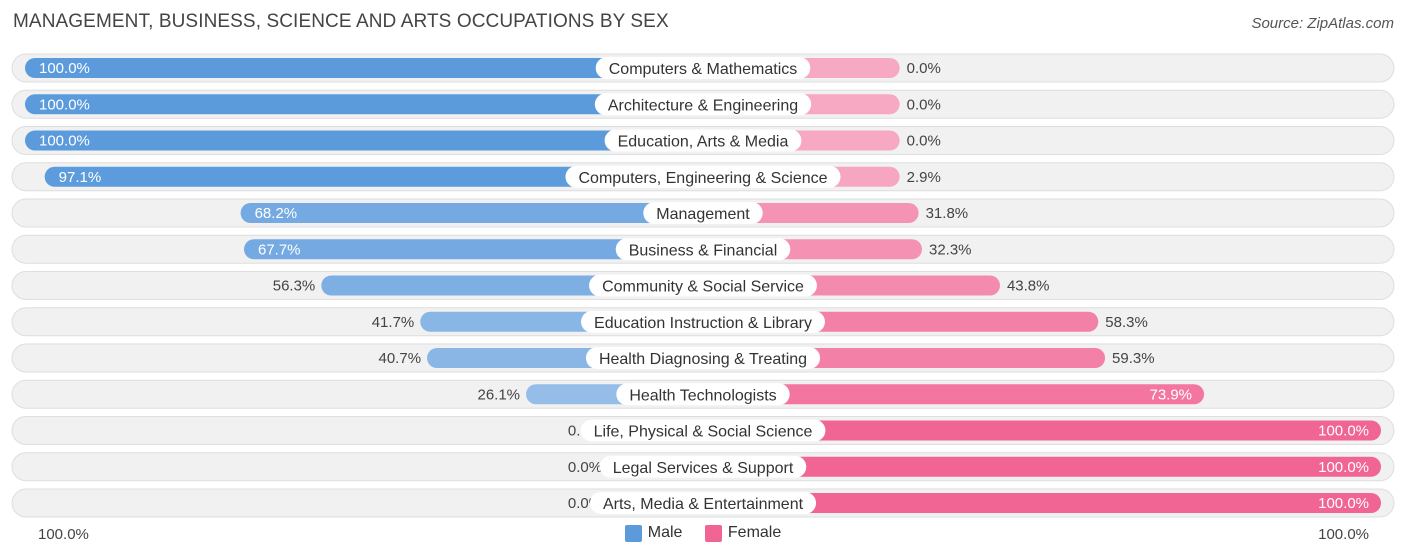 The height and width of the screenshot is (559, 1406). What do you see at coordinates (80, 177) in the screenshot?
I see `male-value-label: 97.1%` at bounding box center [80, 177].